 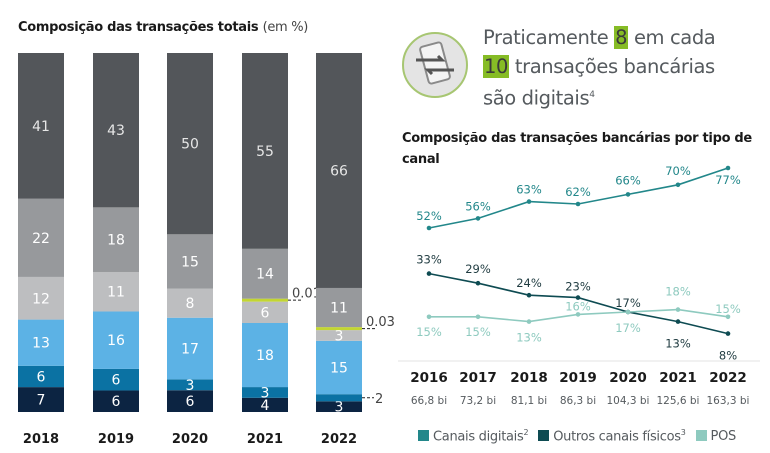 I want to click on data-label: 4, so click(x=265, y=406).